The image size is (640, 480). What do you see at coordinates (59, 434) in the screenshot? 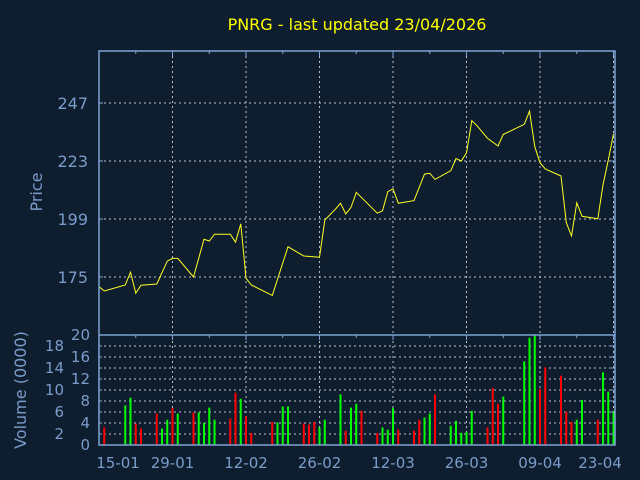
I see `volume-tick-label: 2` at bounding box center [59, 434].